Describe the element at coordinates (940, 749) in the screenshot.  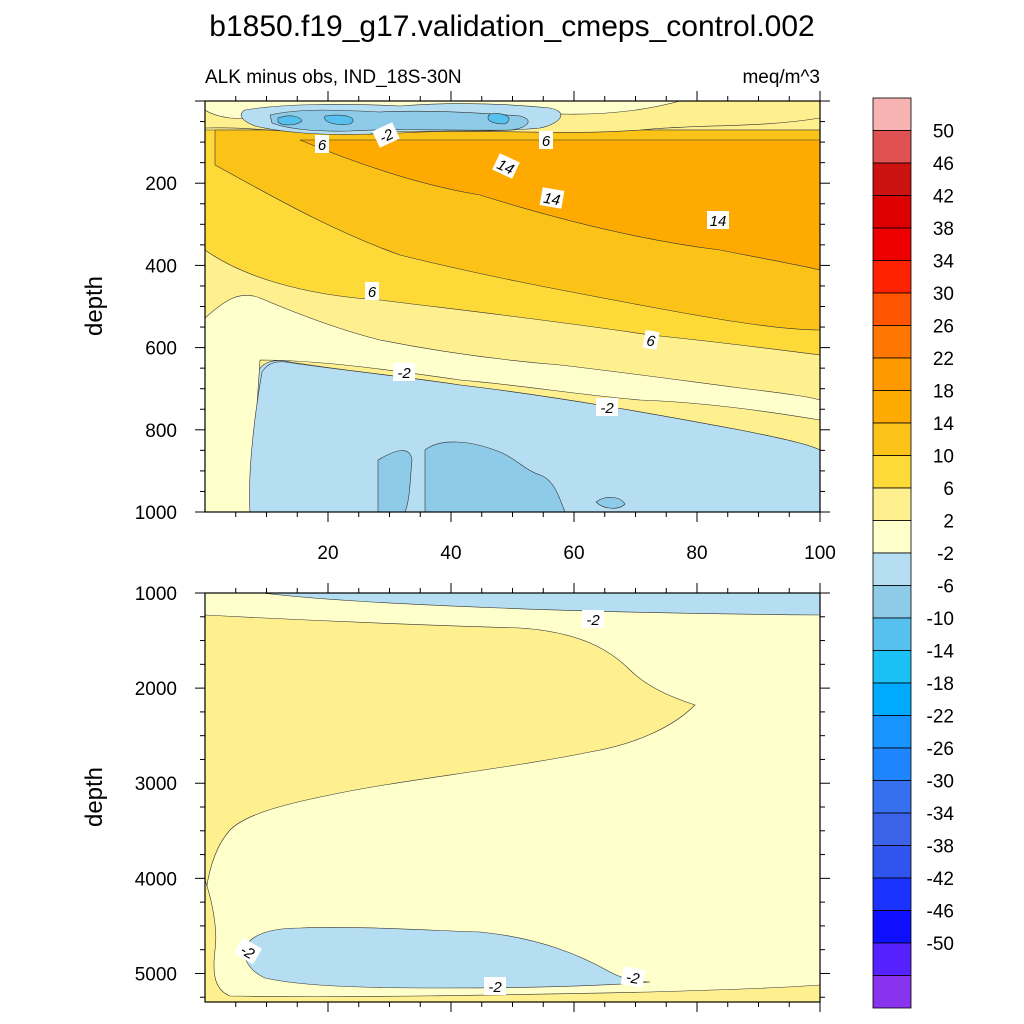
I see `colorbar-label: -26` at that location.